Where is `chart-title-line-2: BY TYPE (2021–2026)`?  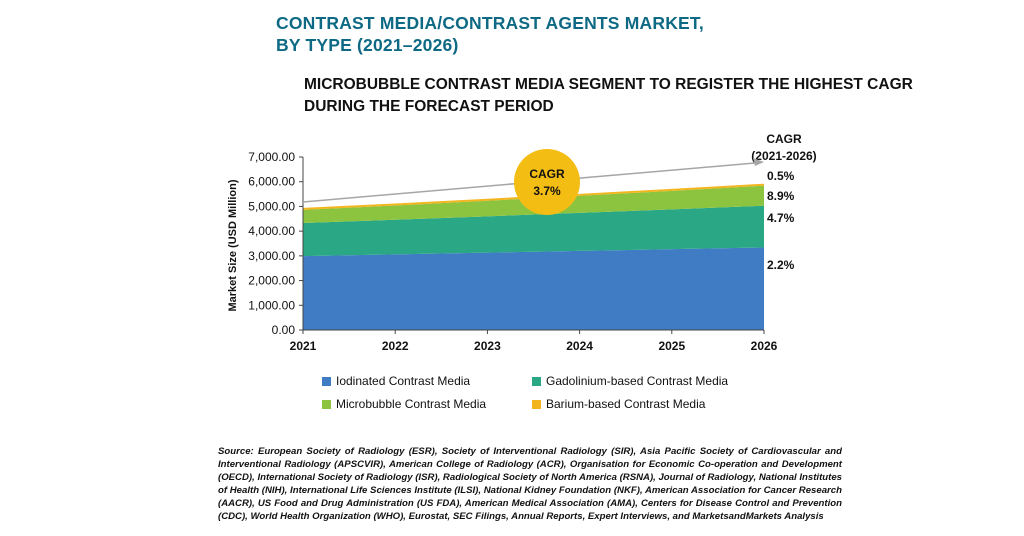
chart-title-line-2: BY TYPE (2021–2026) is located at coordinates (367, 45).